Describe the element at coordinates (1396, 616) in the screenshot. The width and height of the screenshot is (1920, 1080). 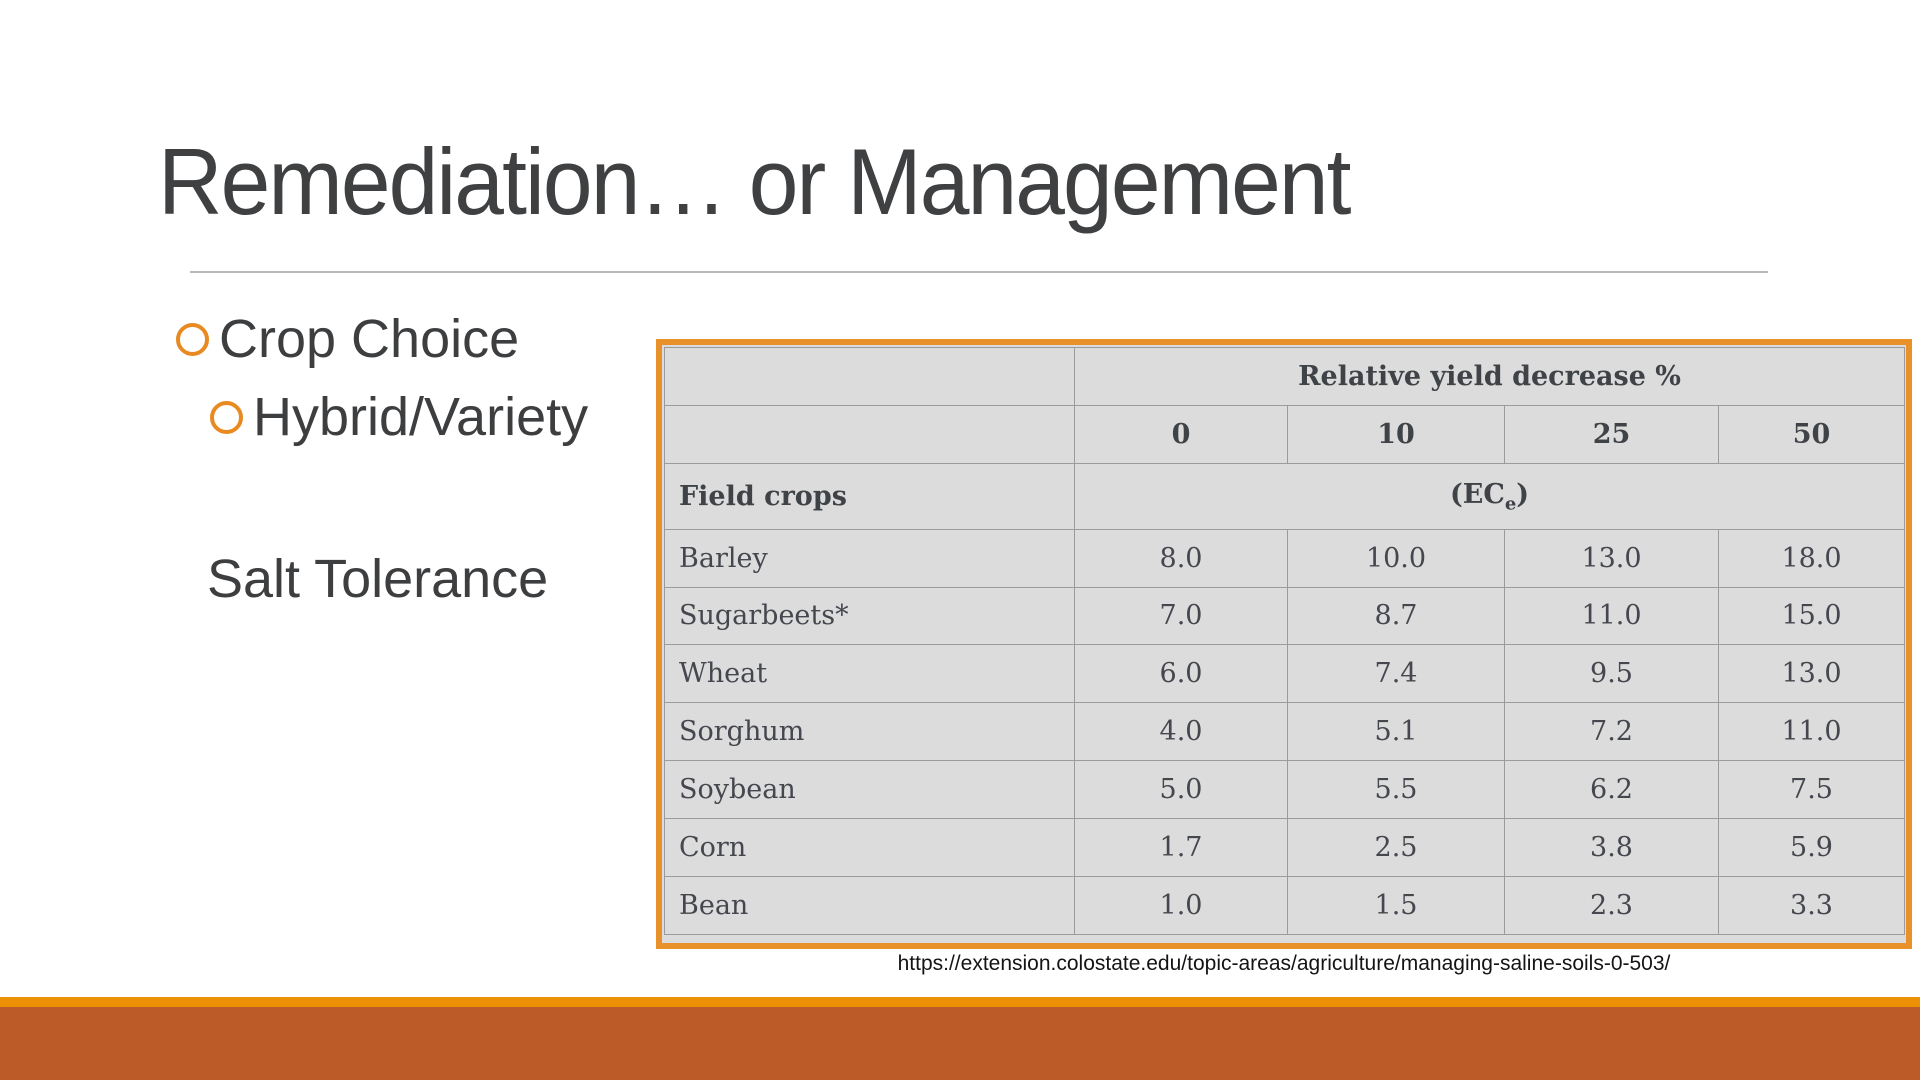
I see `value-cell: 8.7` at that location.